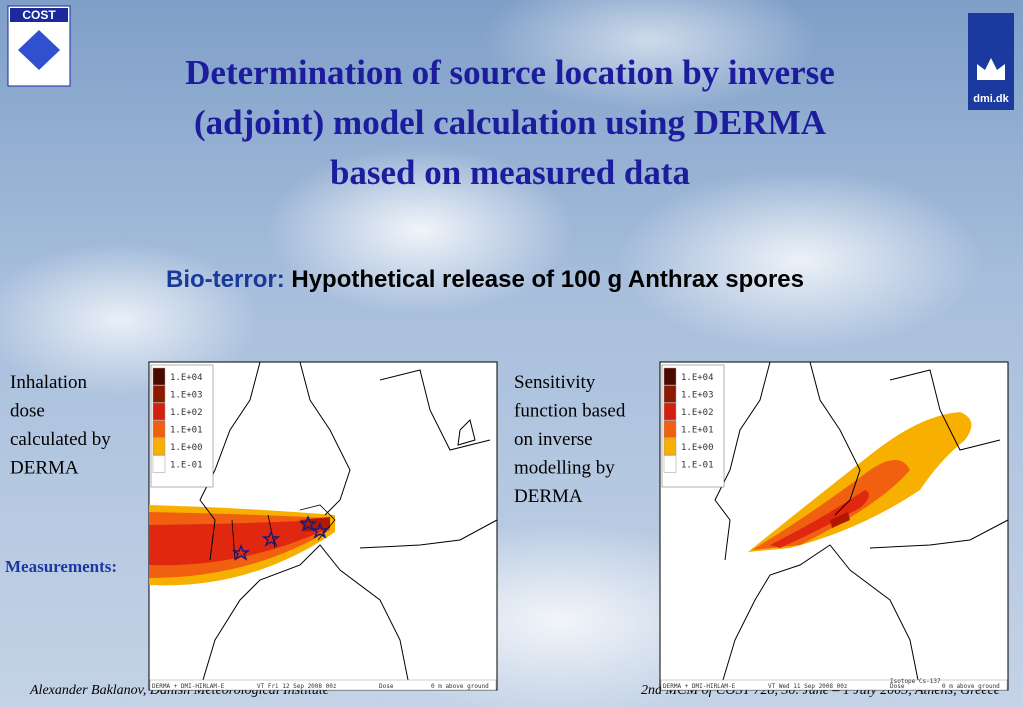 This screenshot has height=708, width=1023. I want to click on caption-line: dose, so click(27, 411).